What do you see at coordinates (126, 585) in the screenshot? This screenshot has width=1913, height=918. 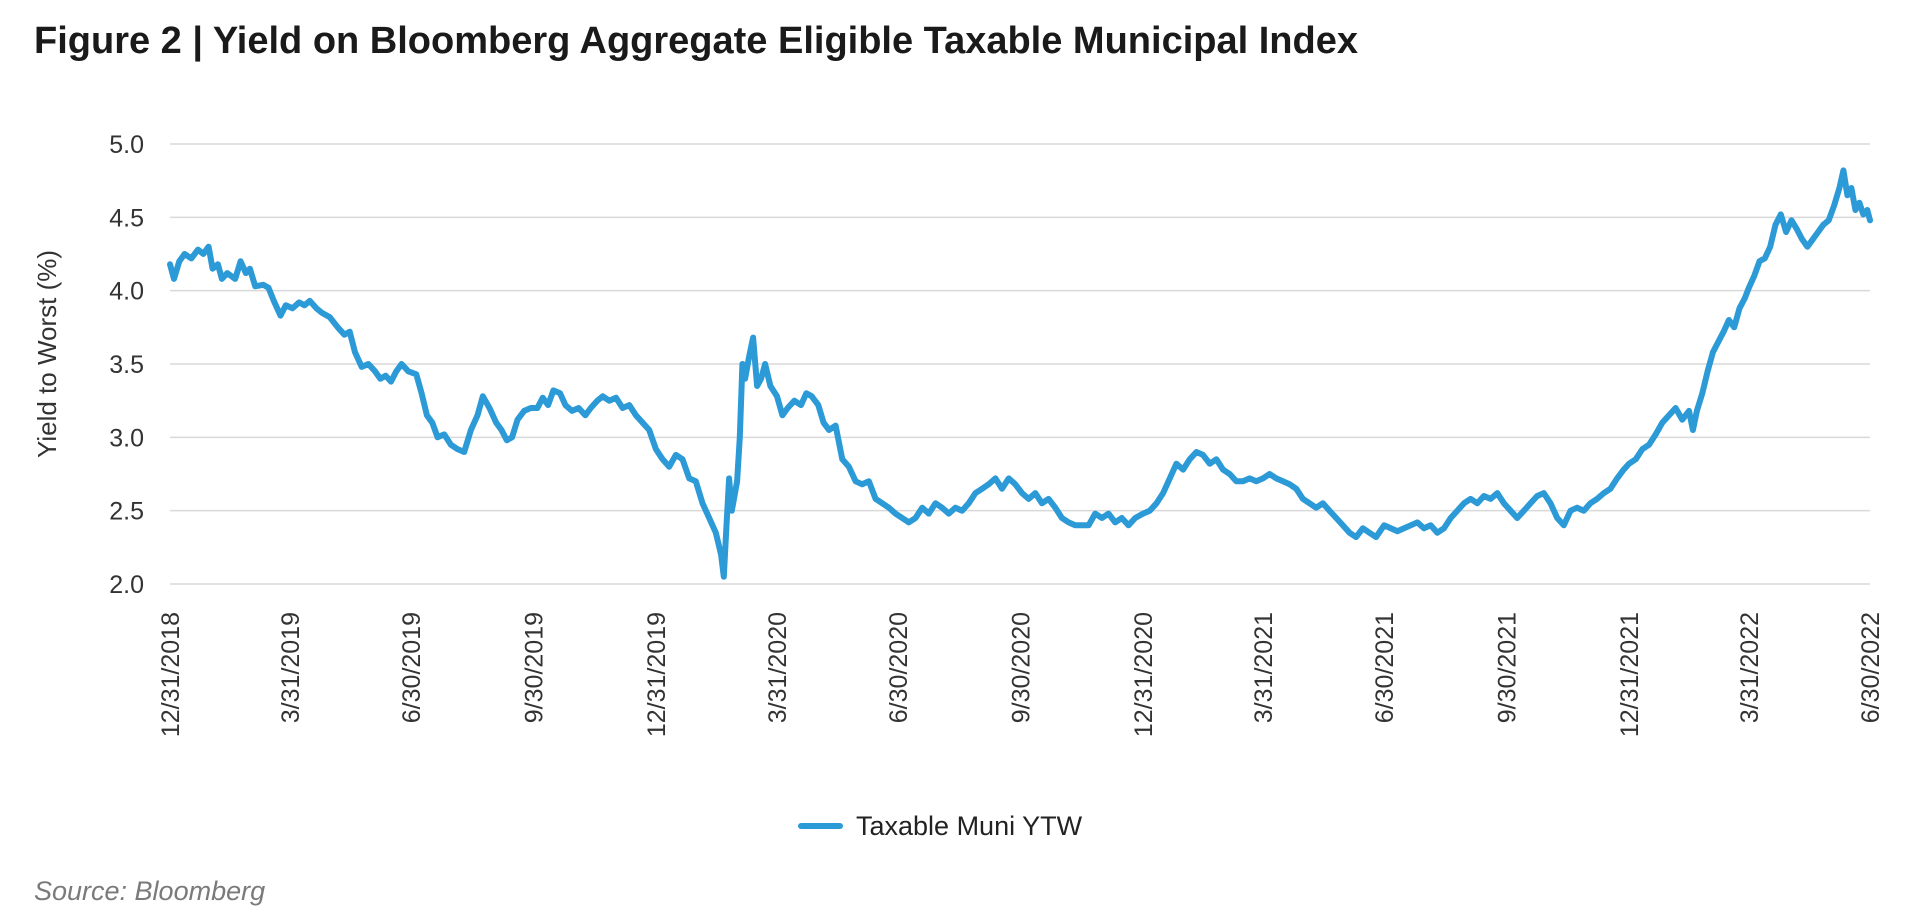 I see `y-tick-label: 2.0` at bounding box center [126, 585].